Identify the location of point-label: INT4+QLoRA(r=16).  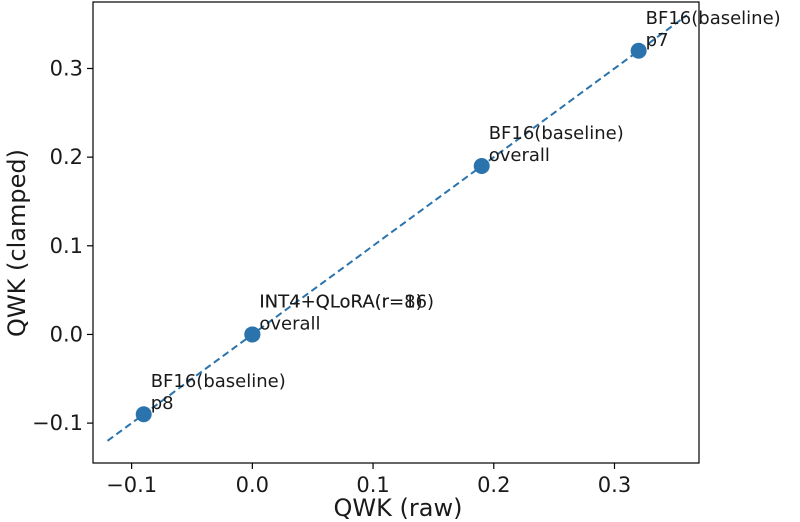
(346, 301).